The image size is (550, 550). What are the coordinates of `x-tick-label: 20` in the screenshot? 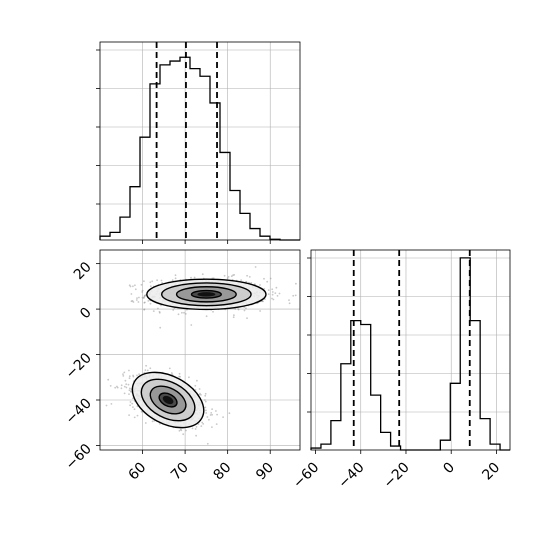 It's located at (491, 472).